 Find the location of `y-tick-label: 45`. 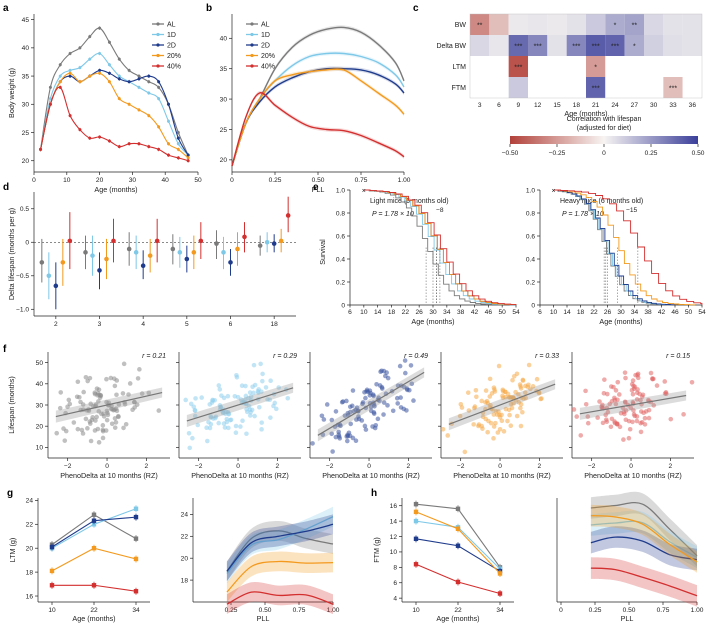

y-tick-label: 45 is located at coordinates (26, 20).